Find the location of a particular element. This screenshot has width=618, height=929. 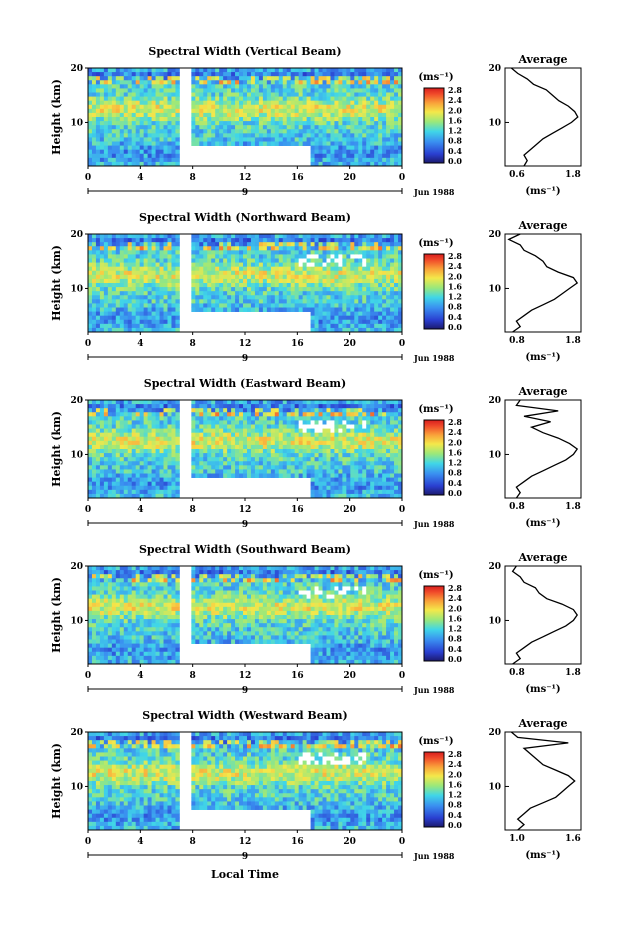

y-axis-label: Height (km) is located at coordinates (56, 283).